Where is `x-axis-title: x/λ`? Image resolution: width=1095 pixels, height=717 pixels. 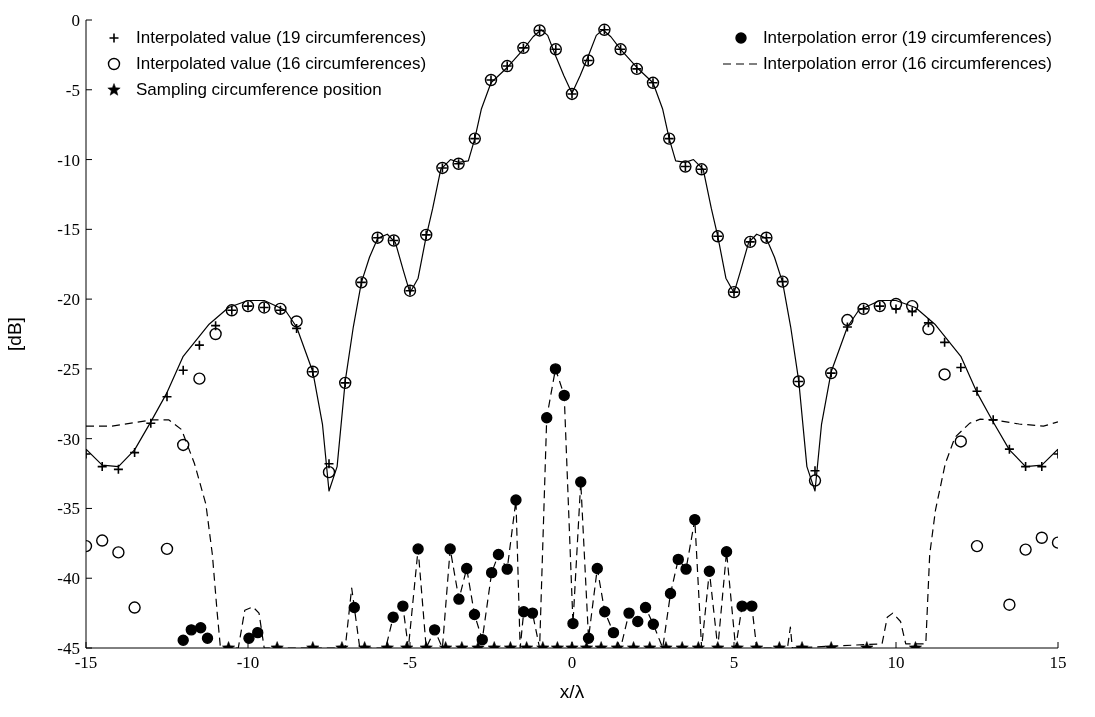 x-axis-title: x/λ is located at coordinates (572, 691).